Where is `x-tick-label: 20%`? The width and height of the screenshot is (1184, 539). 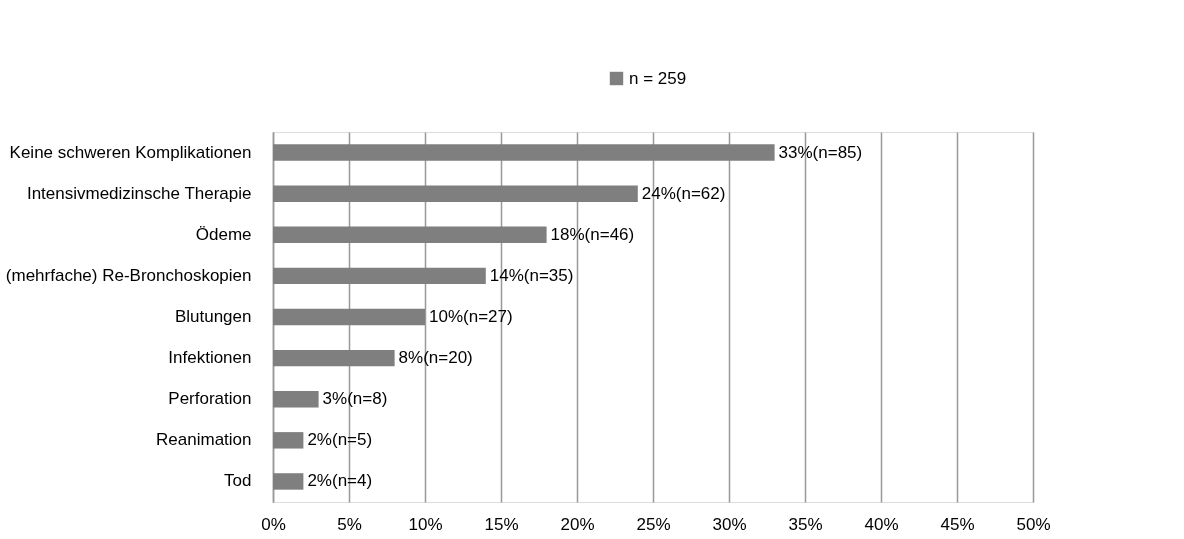 x-tick-label: 20% is located at coordinates (577, 524).